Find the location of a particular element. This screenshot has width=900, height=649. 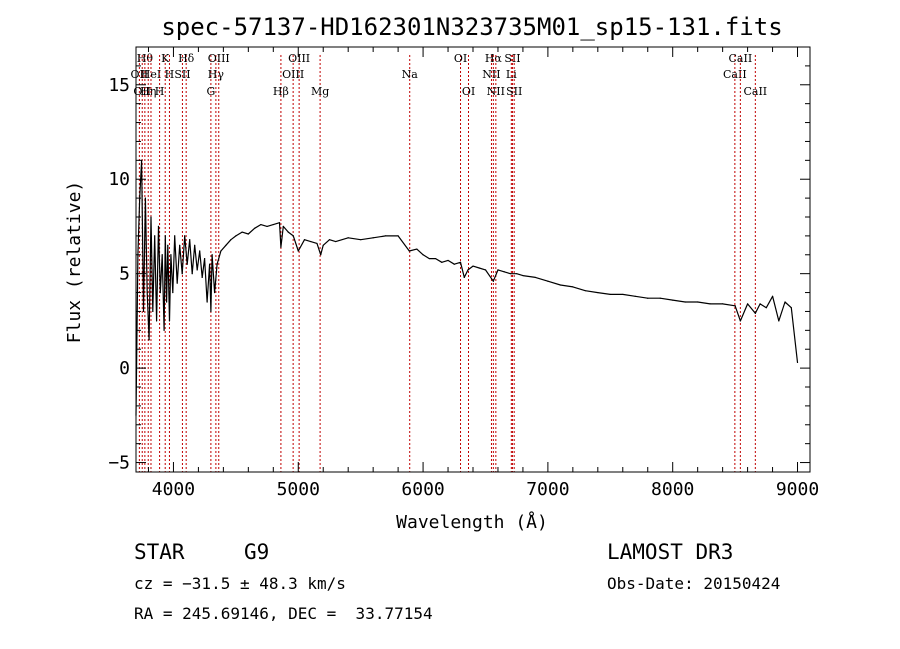

x-tick-label: 9000 is located at coordinates (797, 489).